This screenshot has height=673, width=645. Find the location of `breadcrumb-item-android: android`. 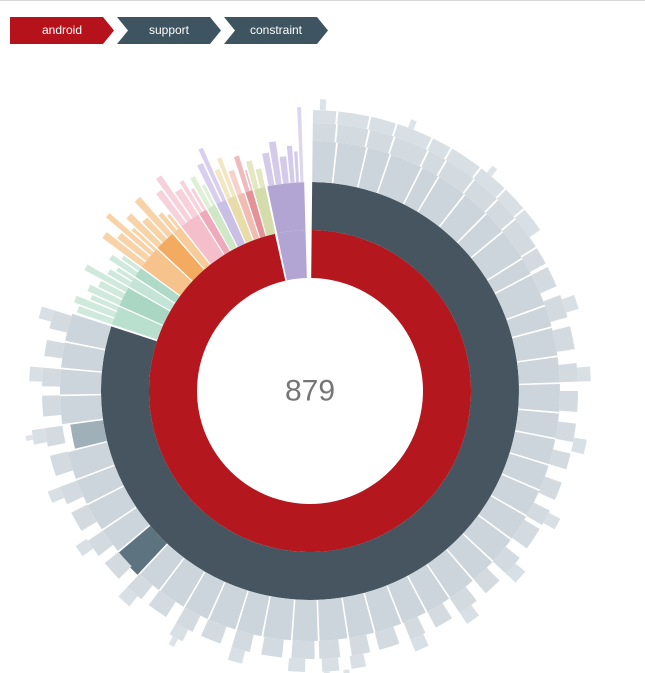

breadcrumb-item-android: android is located at coordinates (62, 30).